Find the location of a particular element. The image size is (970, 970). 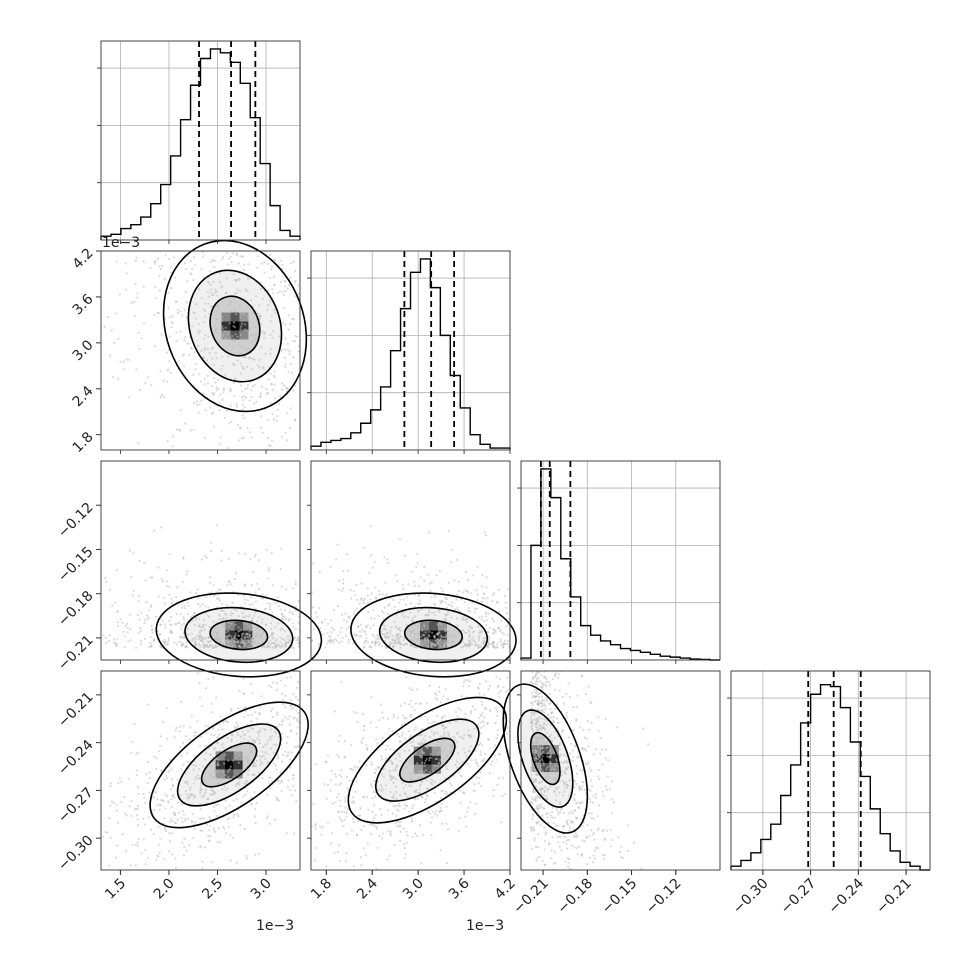

density-peak-bin is located at coordinates (545, 759).